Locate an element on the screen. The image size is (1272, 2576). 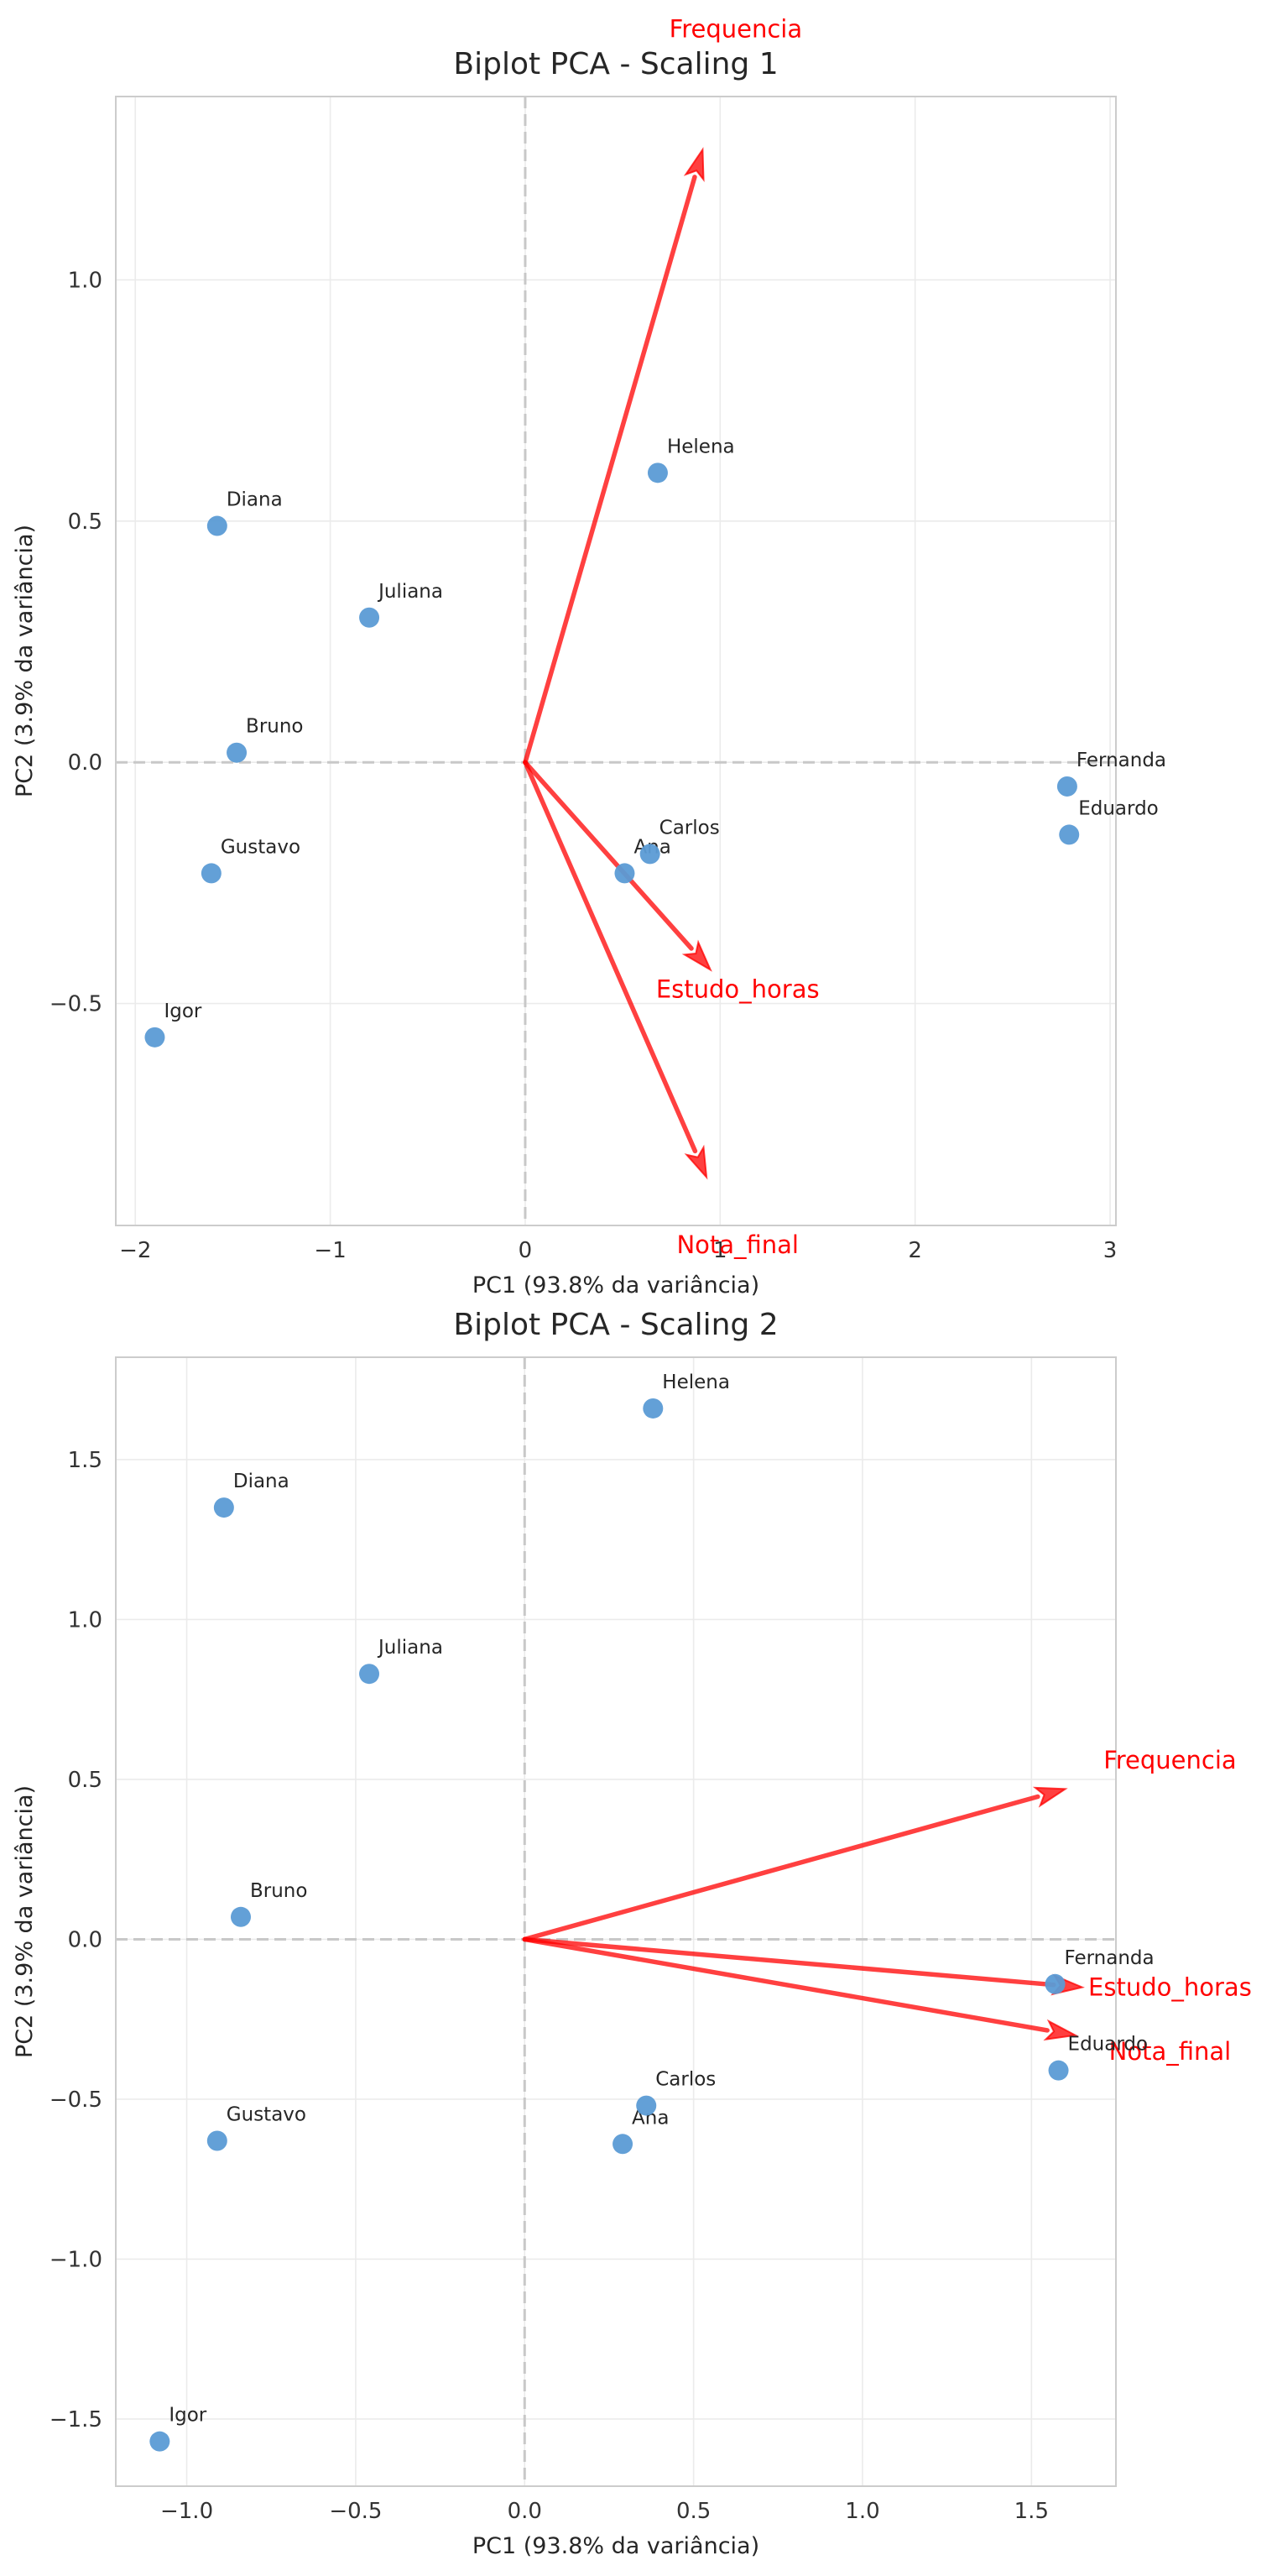
y-tick-label: −1.0 is located at coordinates (76, 2259).